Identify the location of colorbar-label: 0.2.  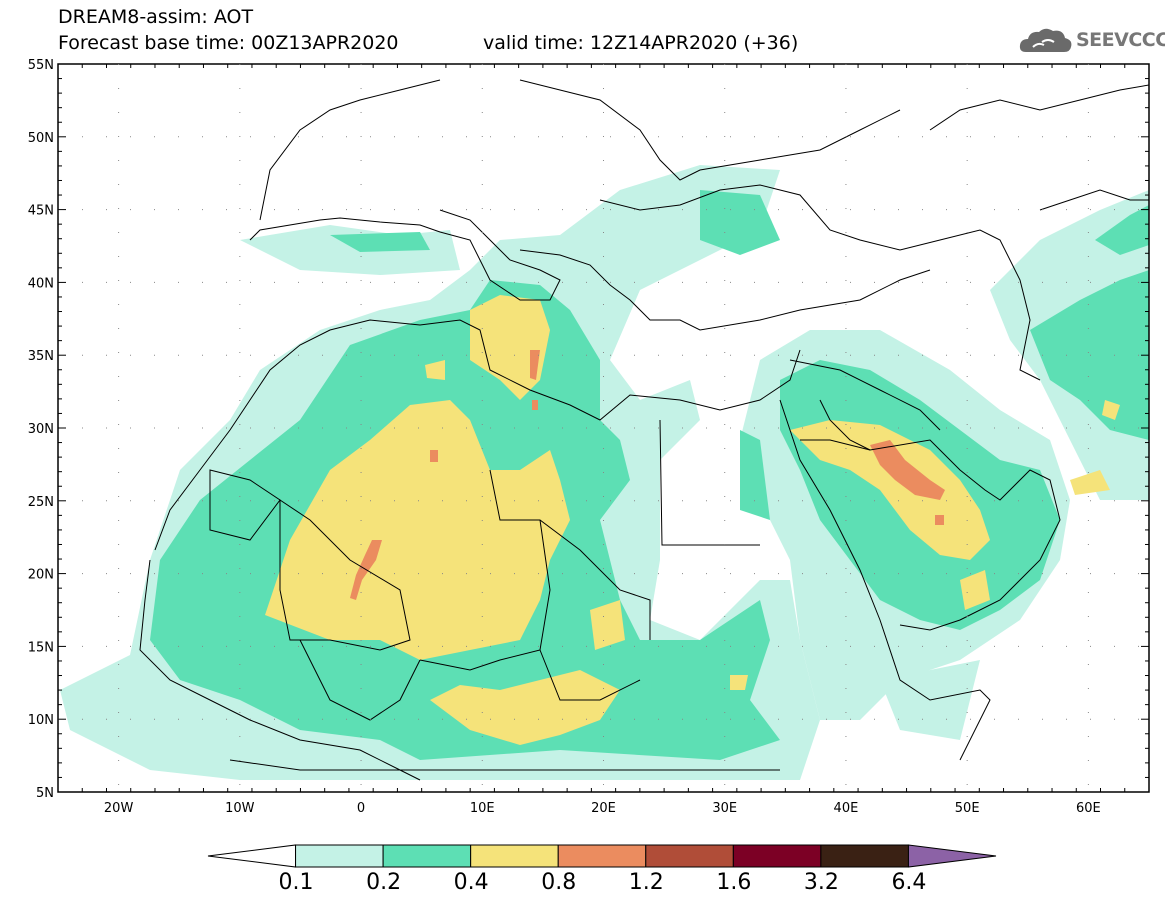
(384, 882).